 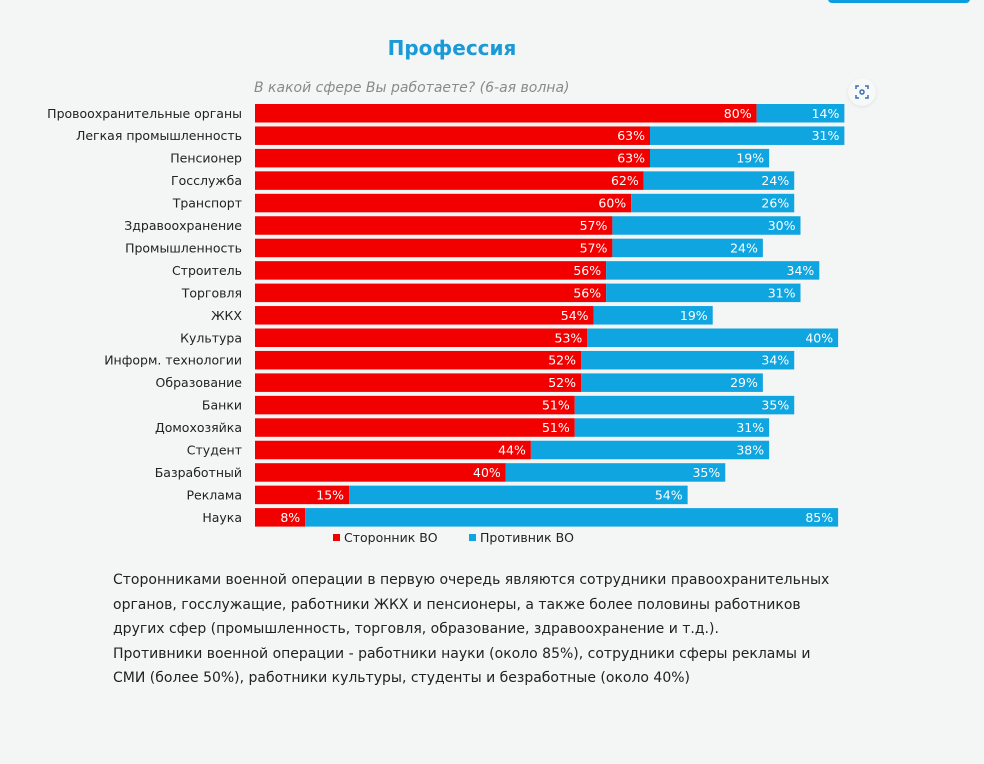 I want to click on category-label: Госслужба, so click(x=206, y=180).